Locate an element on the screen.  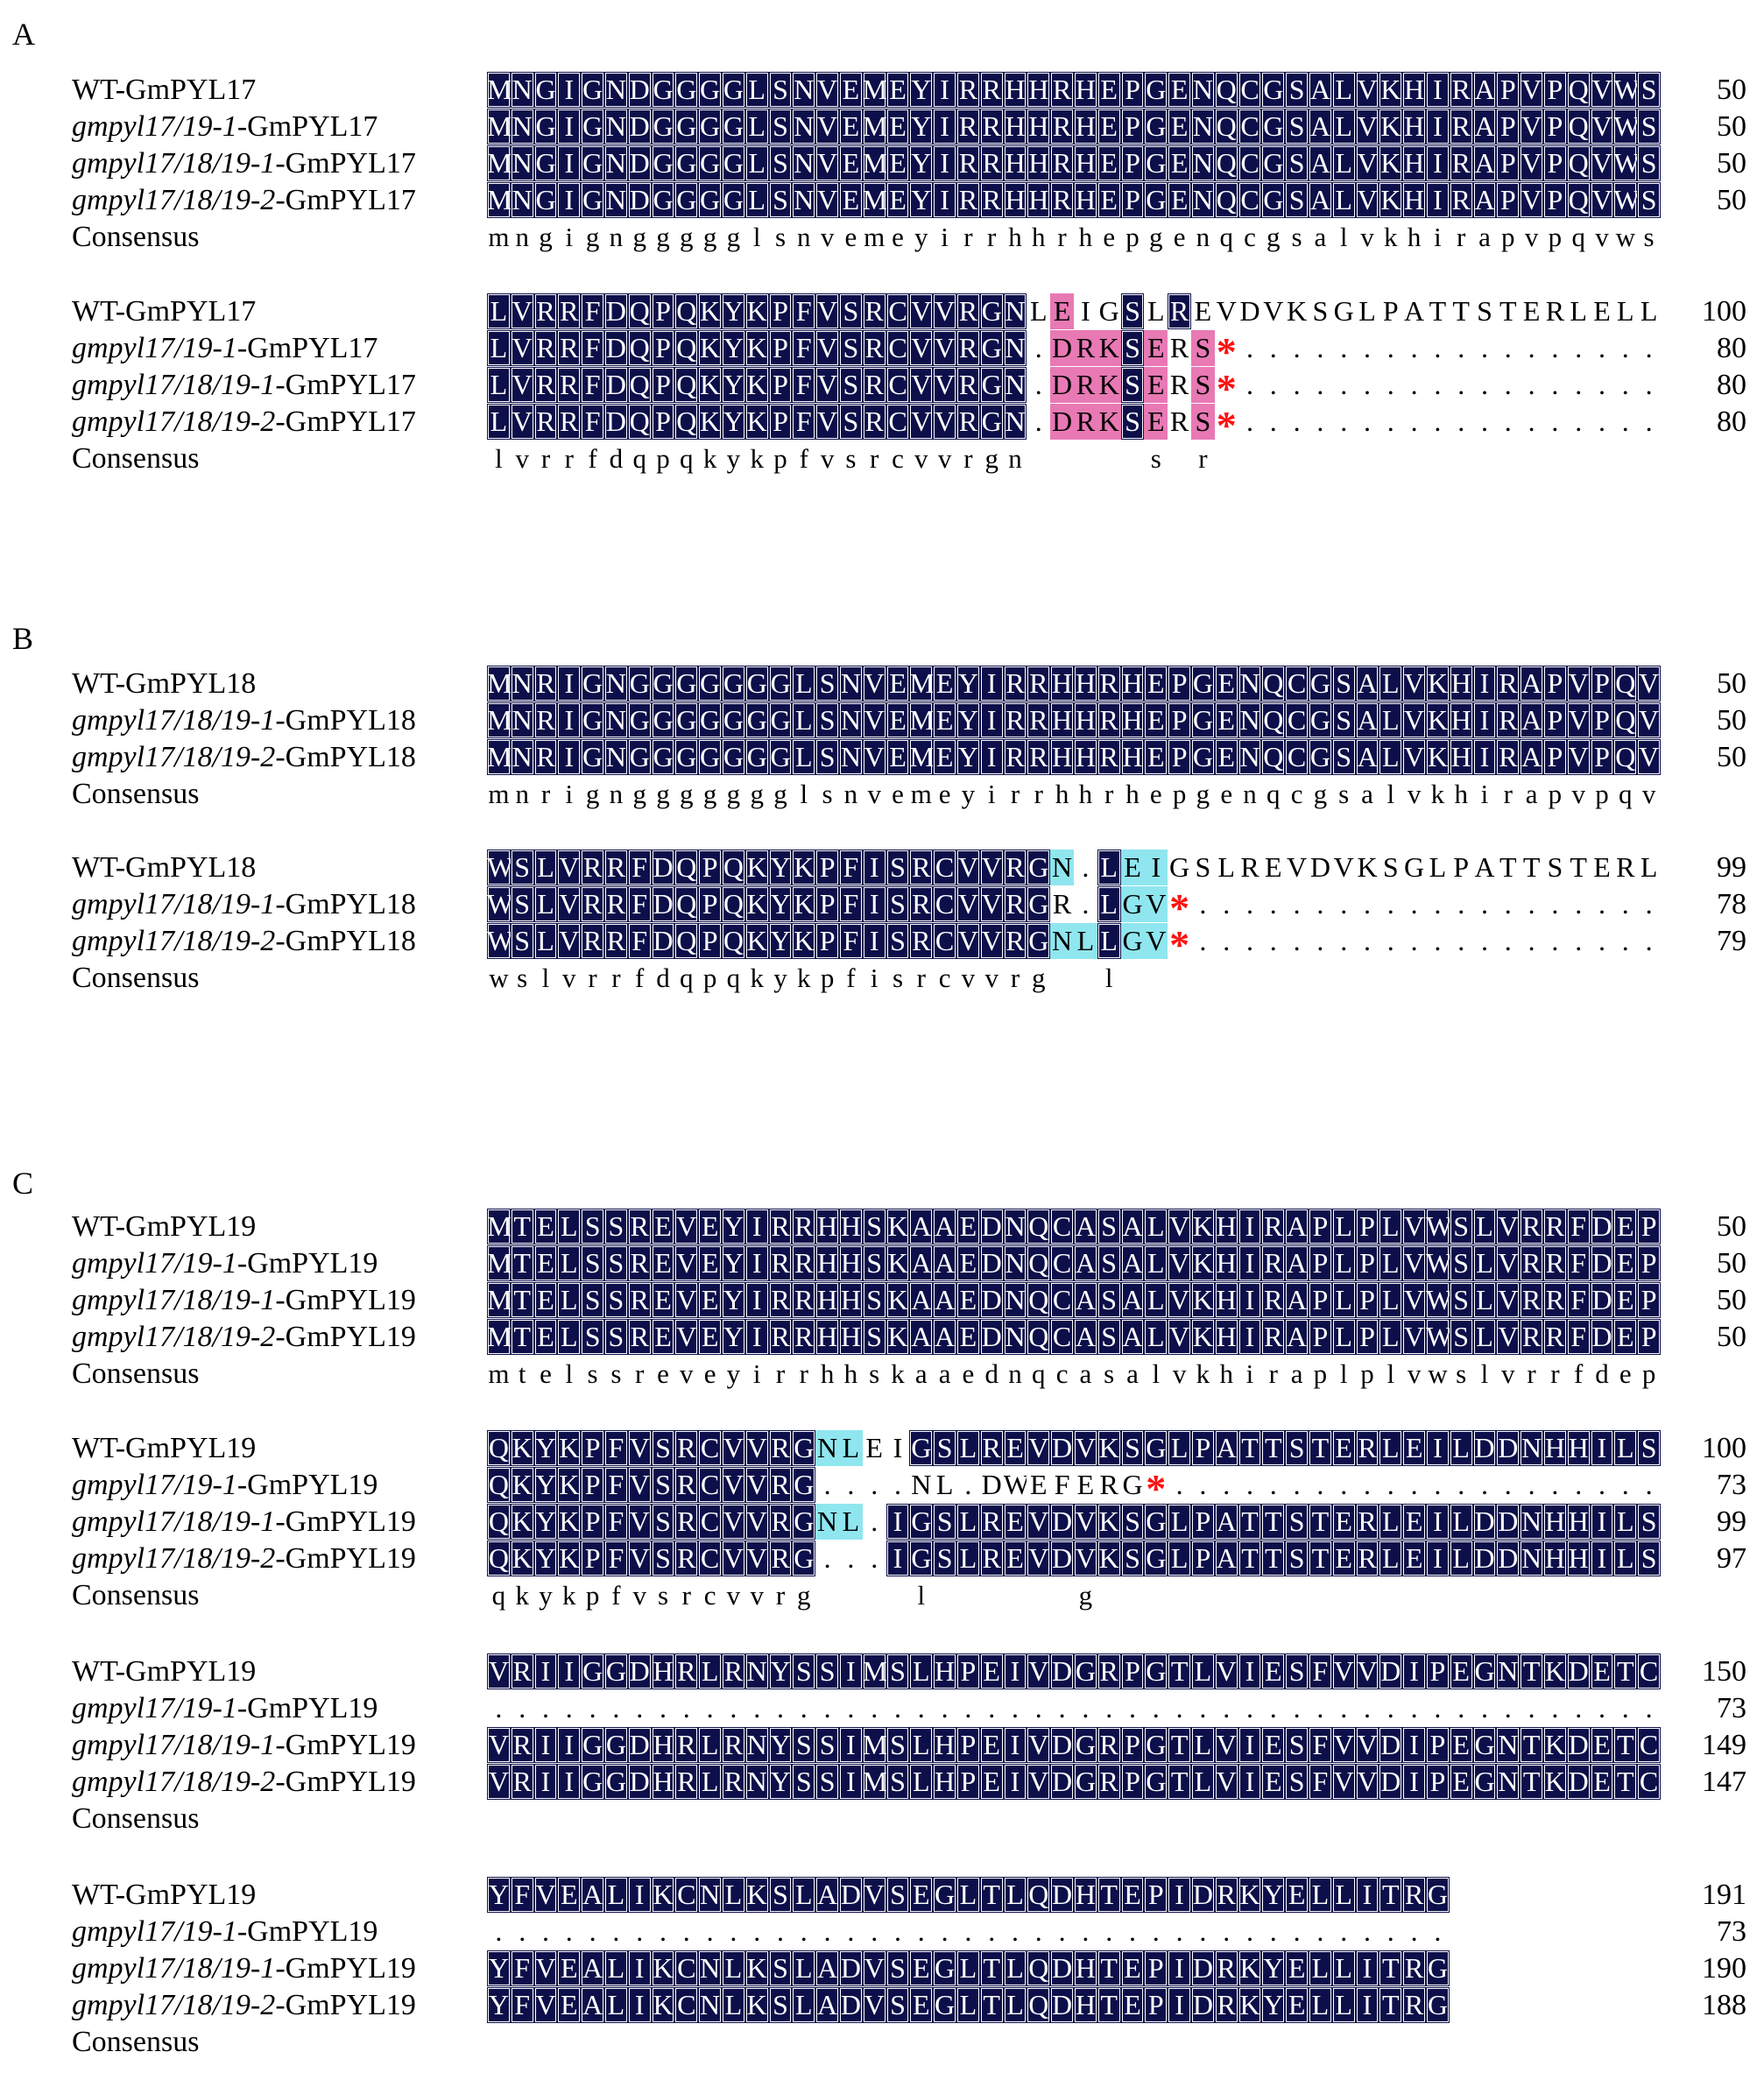
consensus-label: Consensus is located at coordinates (136, 1819).